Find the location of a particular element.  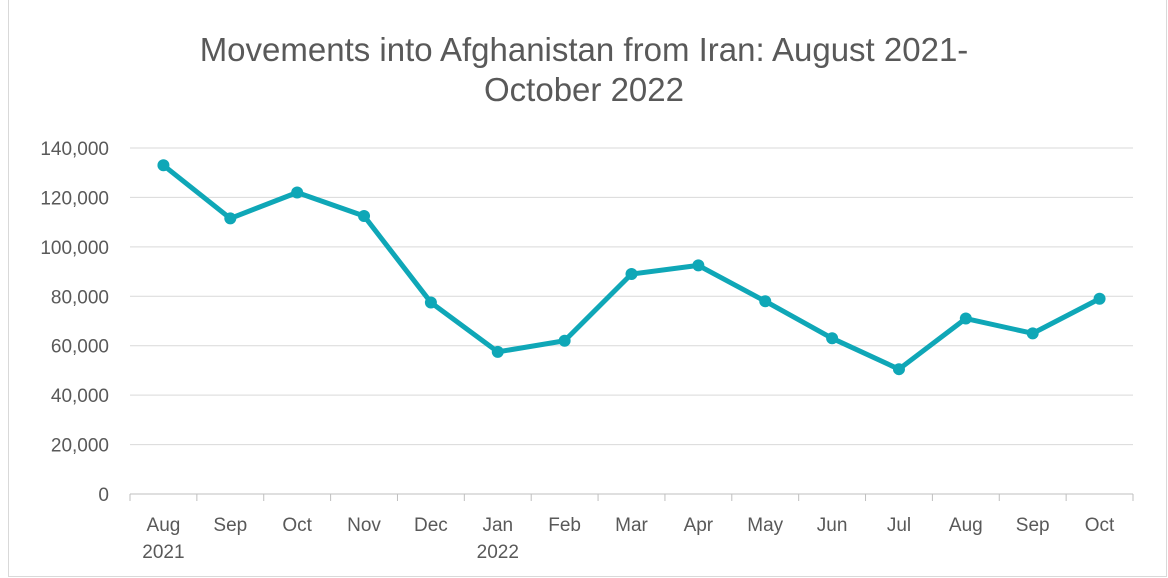

x-tick-label: Jan is located at coordinates (497, 525).